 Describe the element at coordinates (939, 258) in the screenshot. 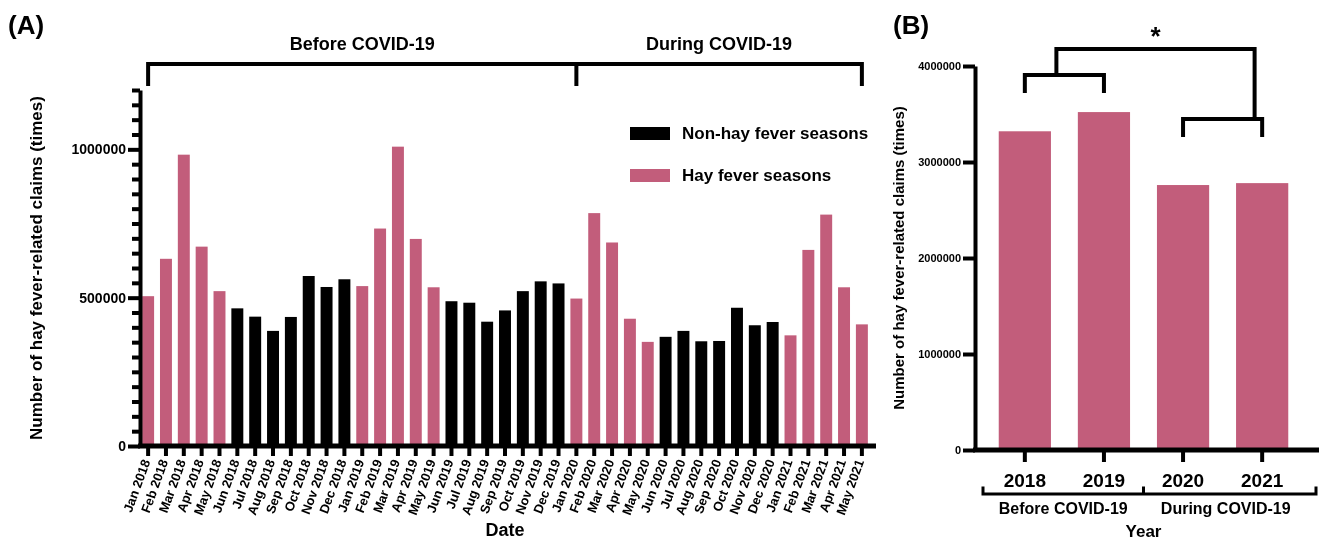

I see `y-tick-label: 2000000` at that location.